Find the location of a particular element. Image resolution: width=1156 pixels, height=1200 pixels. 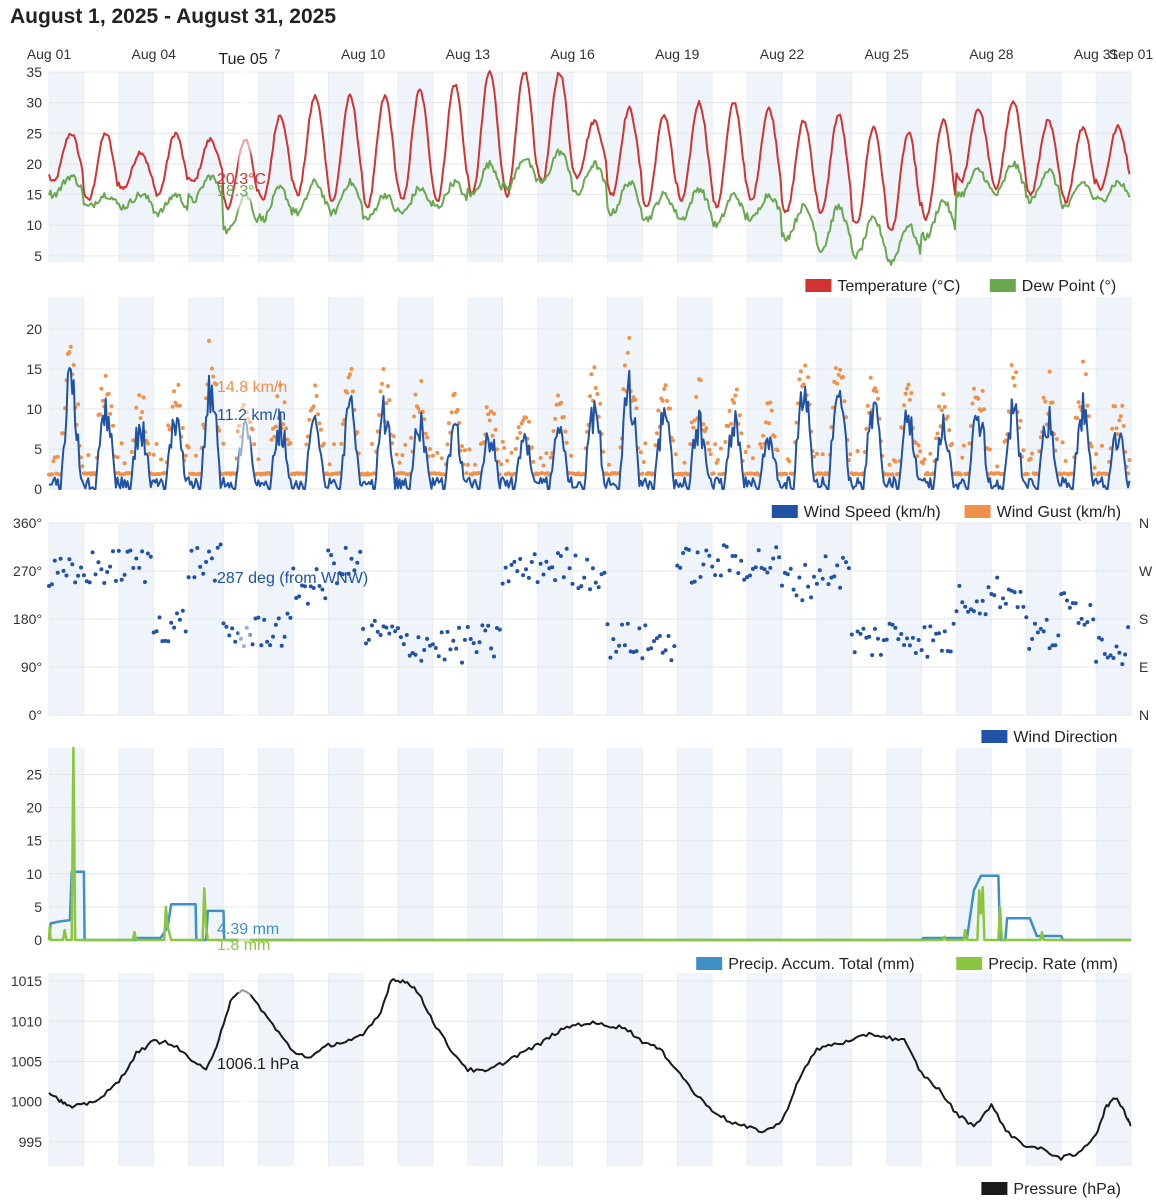

x-tick-label: Aug 10 is located at coordinates (363, 54).